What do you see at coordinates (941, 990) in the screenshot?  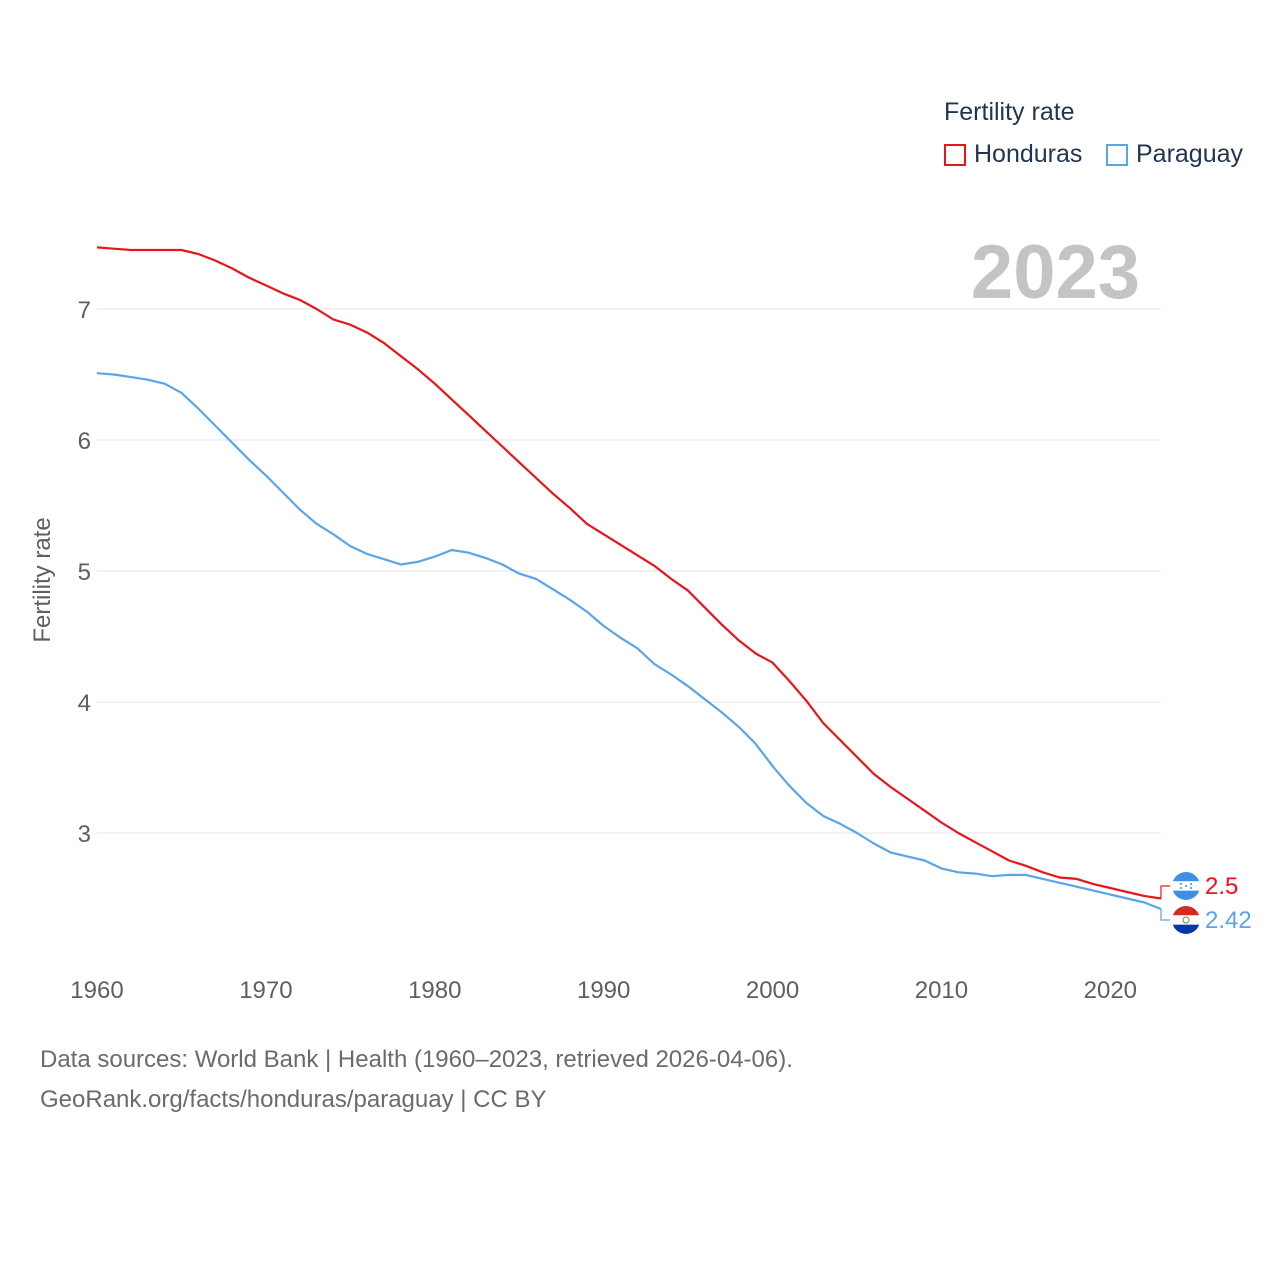 I see `x-tick-label: 2010` at bounding box center [941, 990].